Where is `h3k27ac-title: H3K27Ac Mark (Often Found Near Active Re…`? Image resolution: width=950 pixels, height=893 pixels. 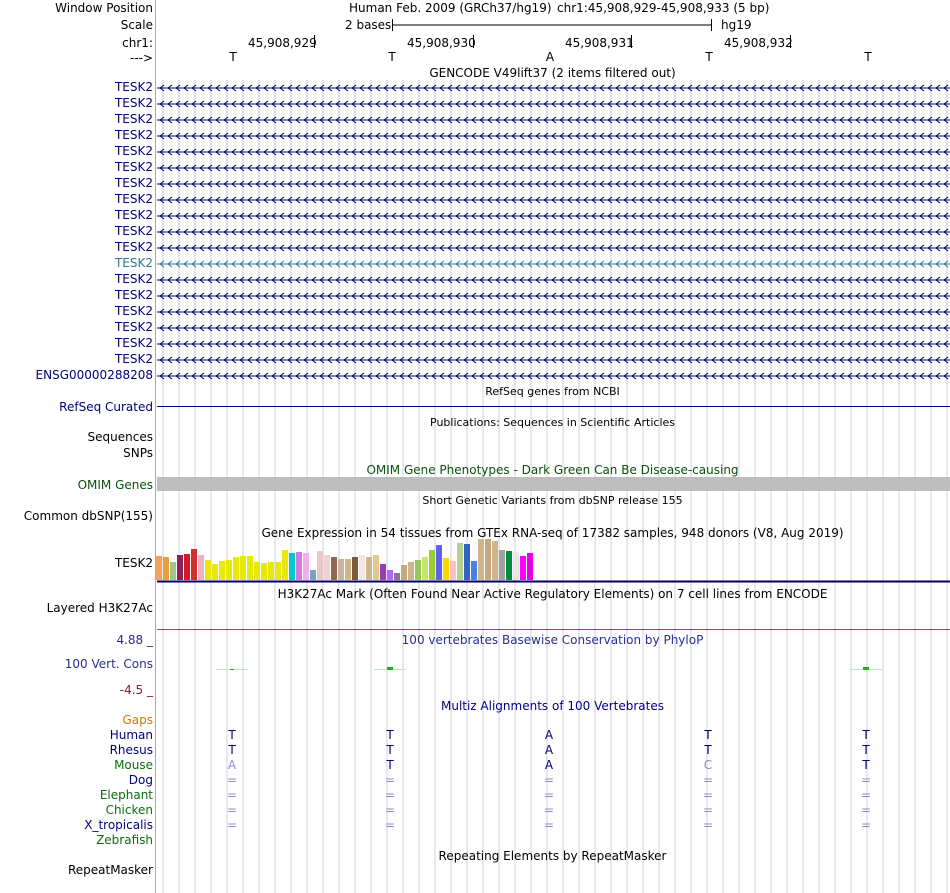 h3k27ac-title: H3K27Ac Mark (Often Found Near Active Re… is located at coordinates (552, 594).